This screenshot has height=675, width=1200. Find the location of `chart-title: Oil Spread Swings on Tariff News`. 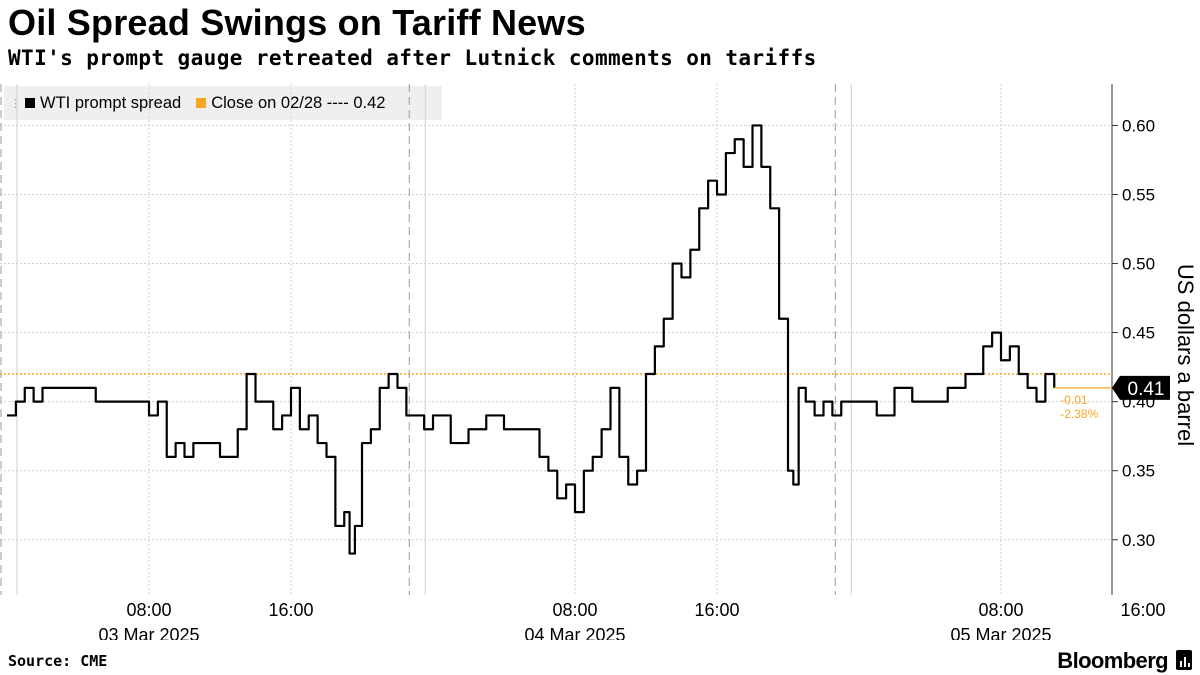

chart-title: Oil Spread Swings on Tariff News is located at coordinates (297, 22).